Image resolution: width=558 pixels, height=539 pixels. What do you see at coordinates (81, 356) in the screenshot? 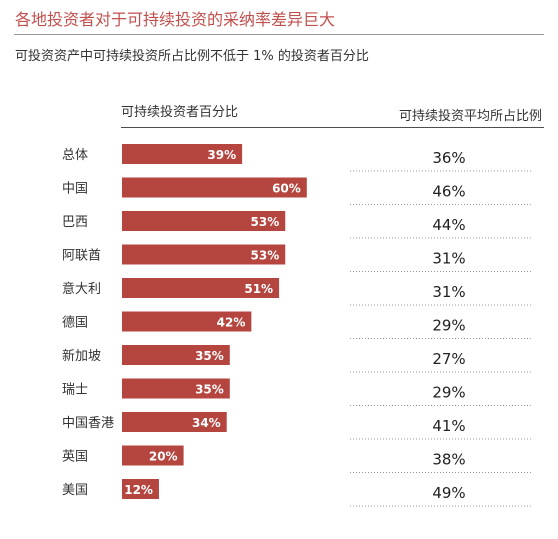
I see `category-label: 新加坡` at bounding box center [81, 356].